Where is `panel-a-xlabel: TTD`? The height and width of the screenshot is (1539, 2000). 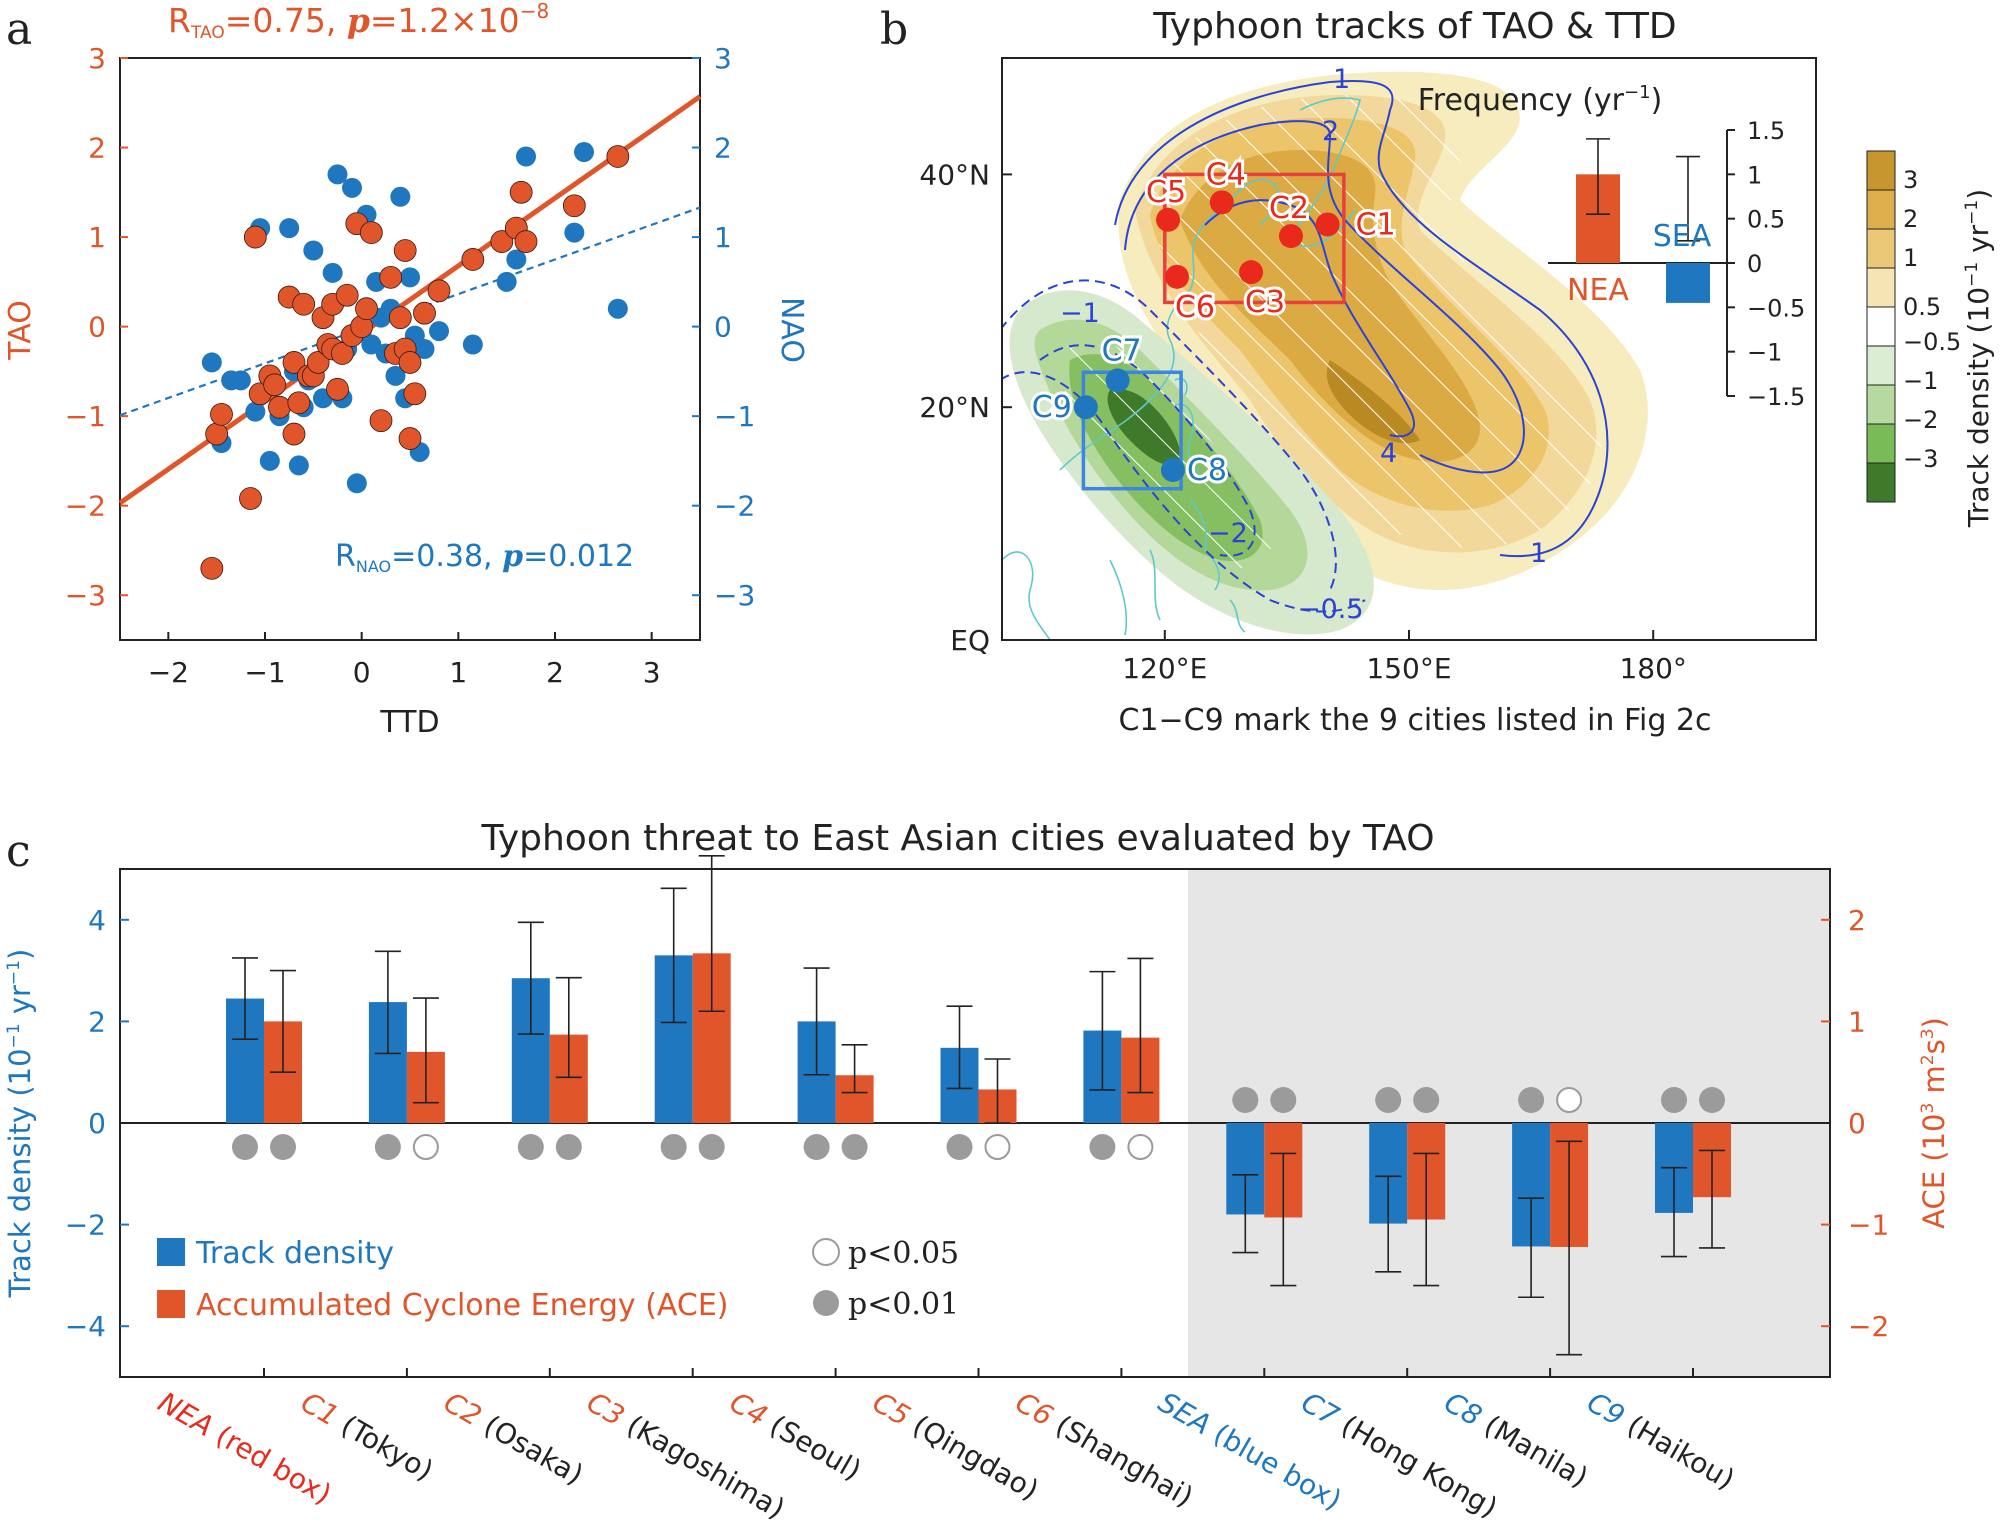
panel-a-xlabel: TTD is located at coordinates (409, 722).